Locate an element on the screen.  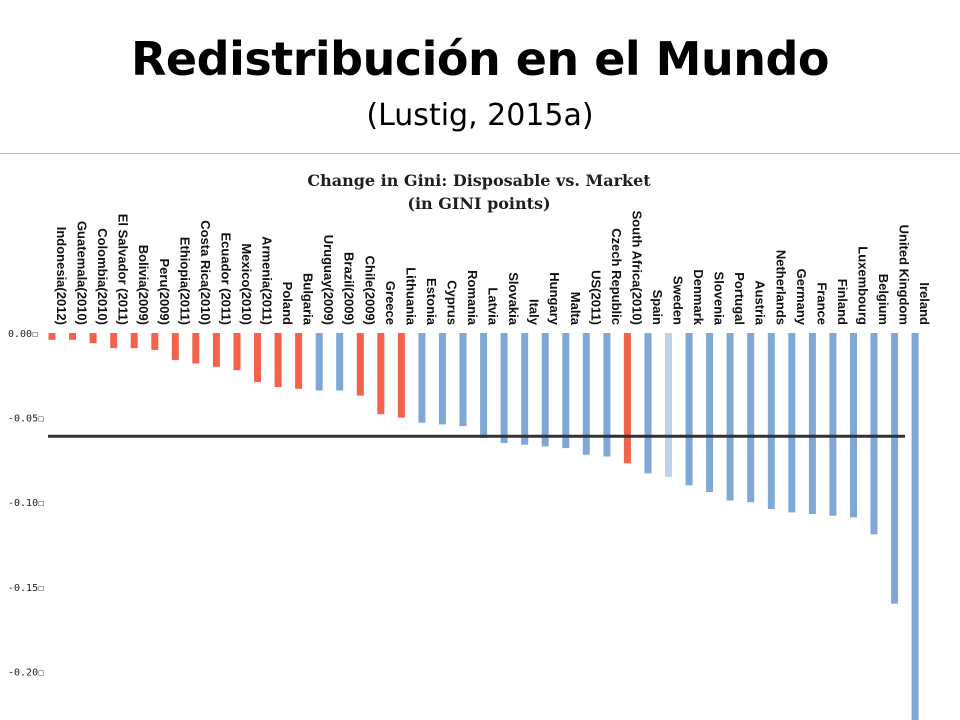
bar-ecuador-2011 is located at coordinates (216, 350).